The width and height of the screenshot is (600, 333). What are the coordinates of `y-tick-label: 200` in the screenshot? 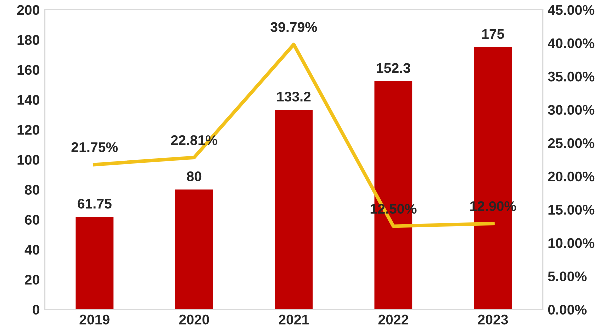 It's located at (28, 10).